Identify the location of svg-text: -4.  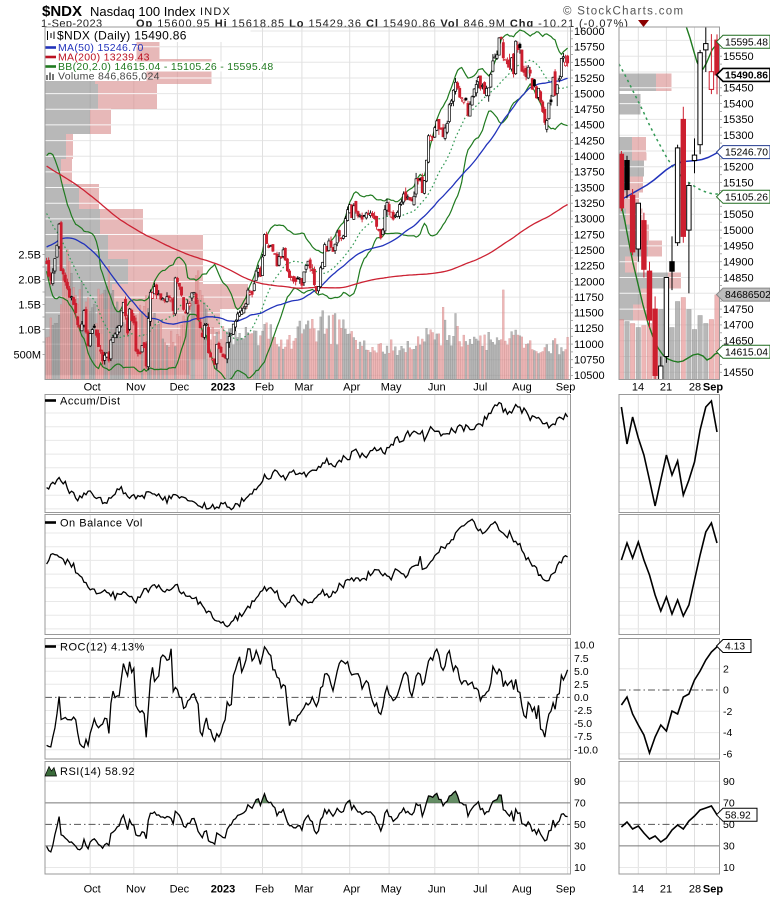
(727, 733).